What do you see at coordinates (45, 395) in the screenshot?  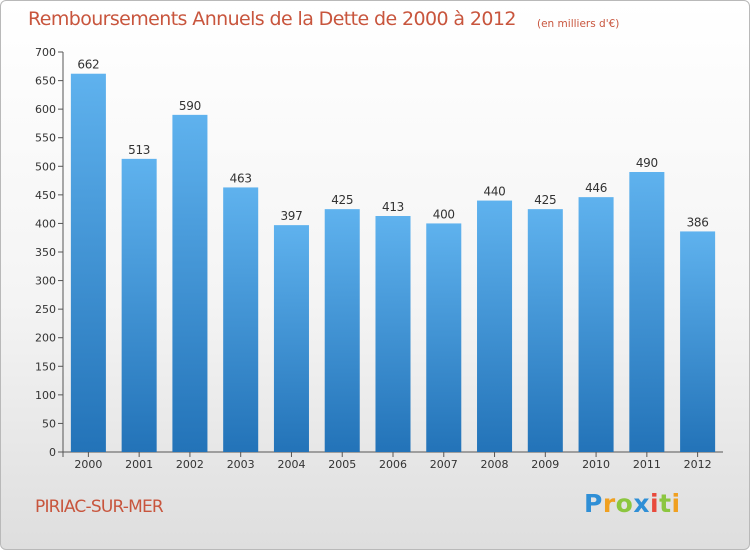 I see `y-tick-label: 100` at bounding box center [45, 395].